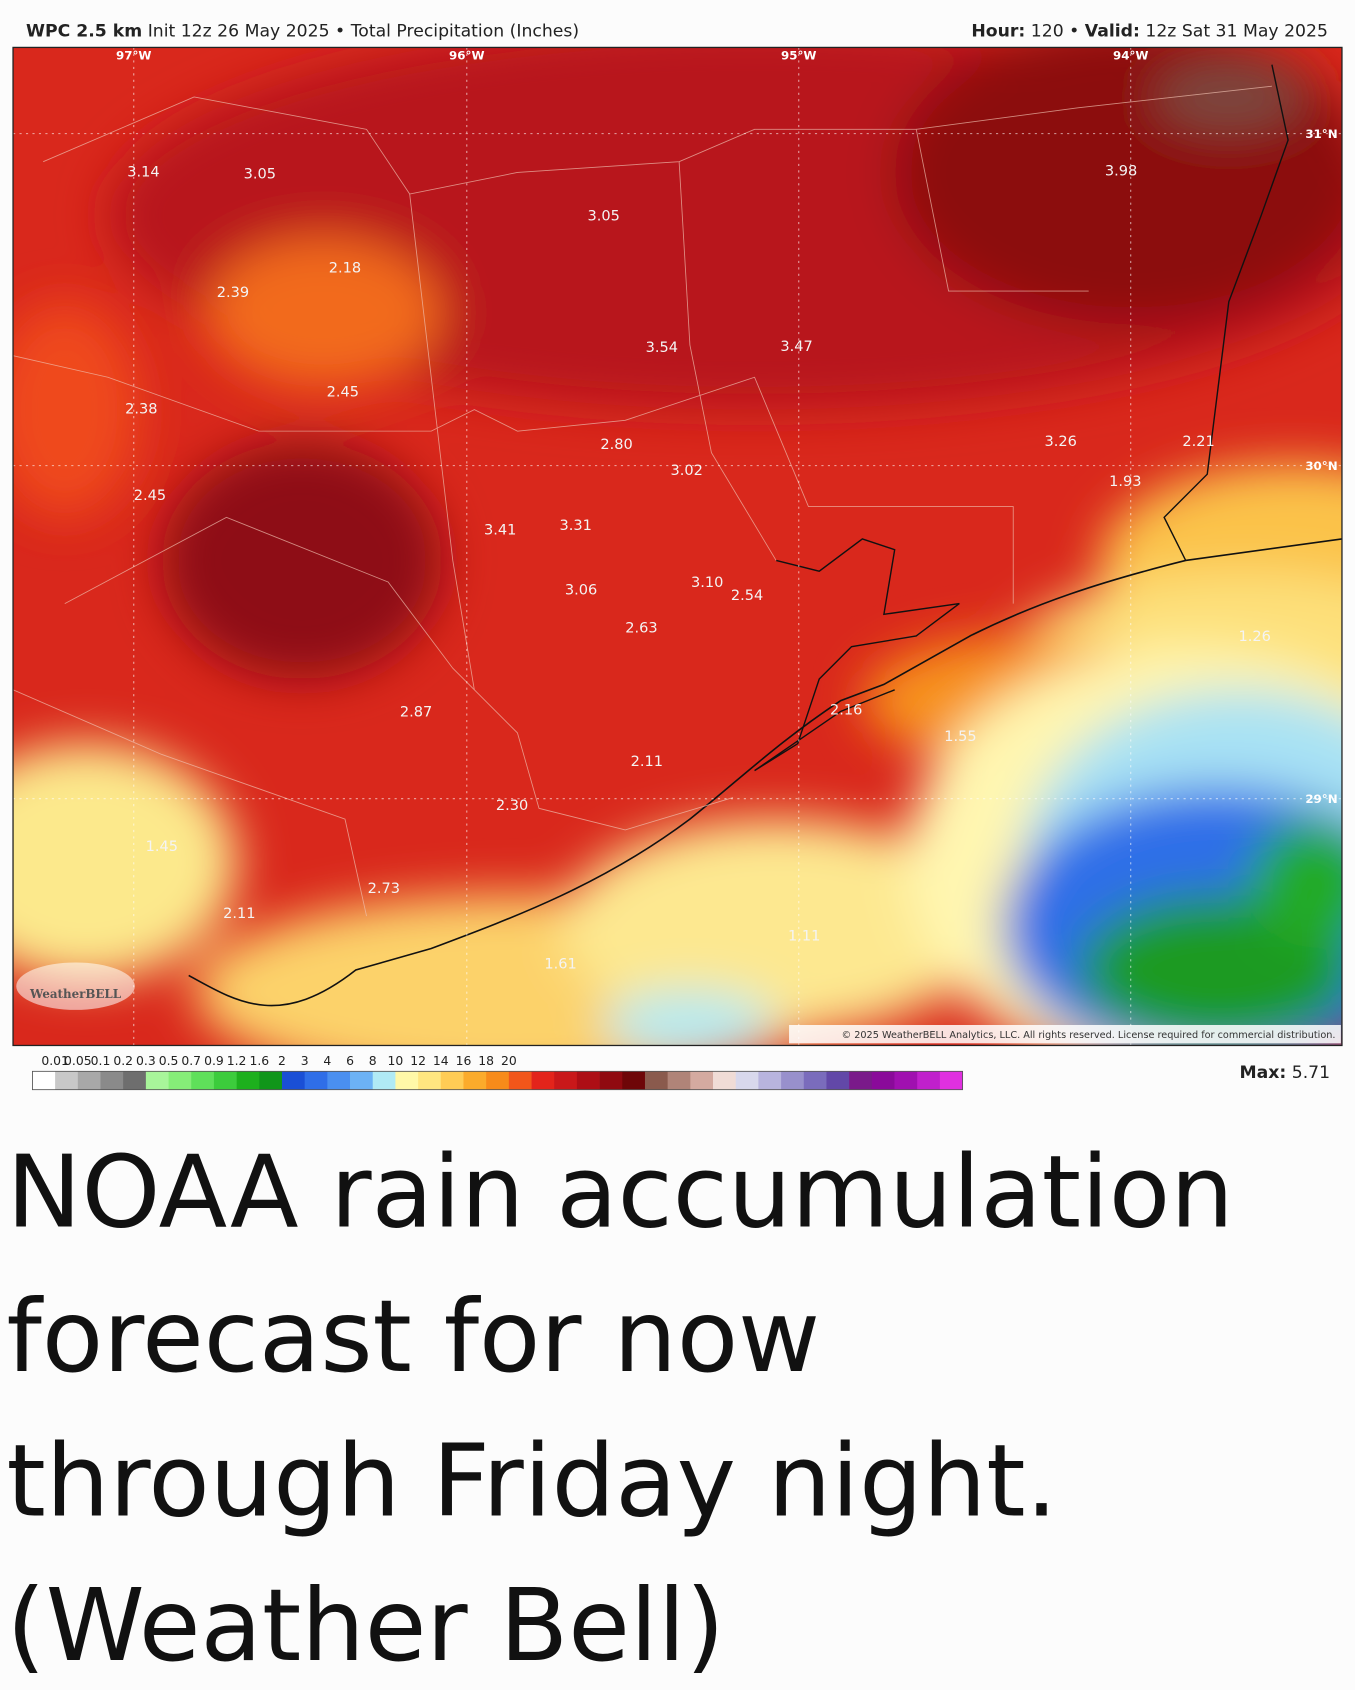 The height and width of the screenshot is (1690, 1355). What do you see at coordinates (55, 1060) in the screenshot?
I see `colorbar-tick-label: 0.01` at bounding box center [55, 1060].